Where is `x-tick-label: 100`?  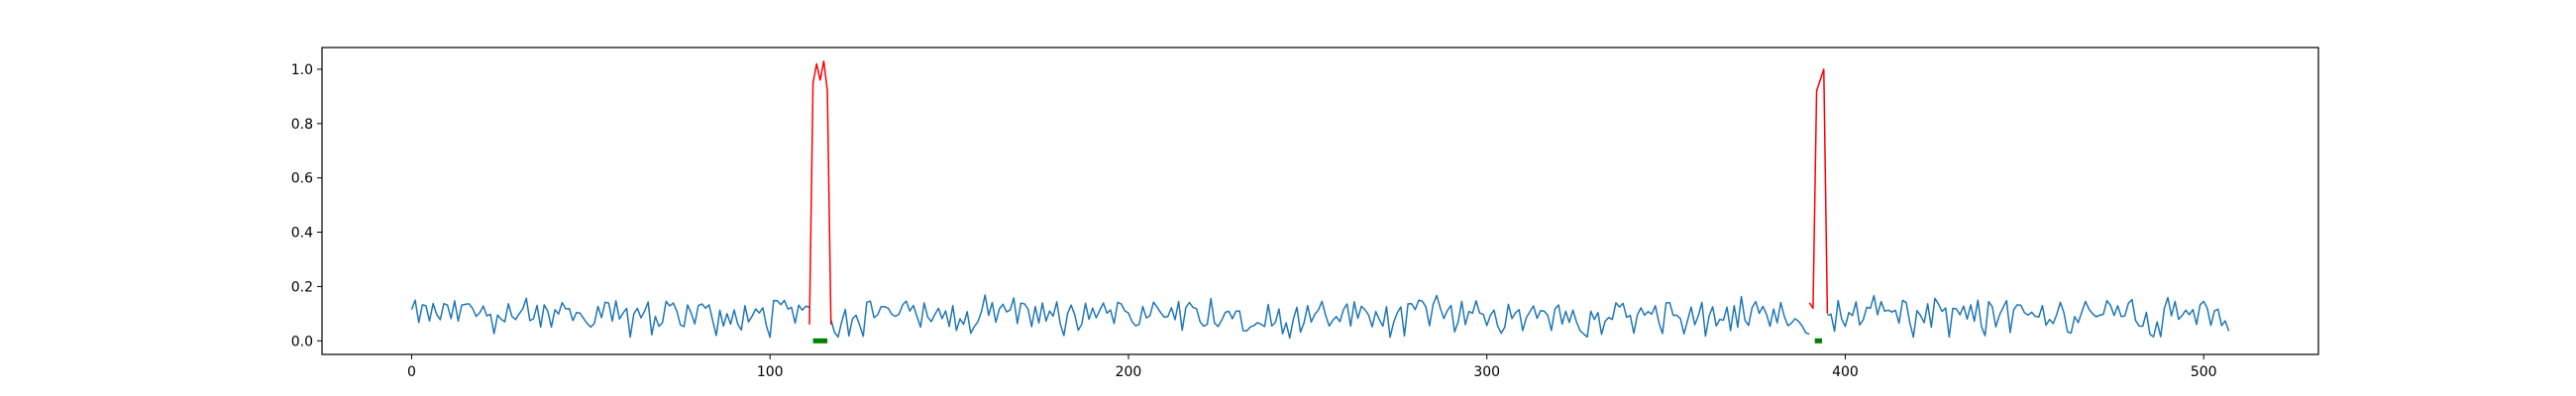
x-tick-label: 100 is located at coordinates (770, 372).